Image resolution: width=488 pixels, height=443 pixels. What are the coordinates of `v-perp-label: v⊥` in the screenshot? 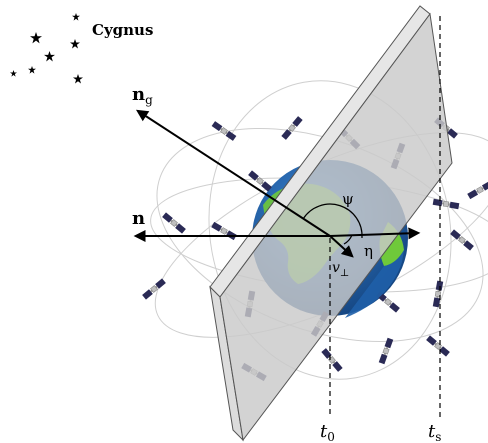 It's located at (340, 269).